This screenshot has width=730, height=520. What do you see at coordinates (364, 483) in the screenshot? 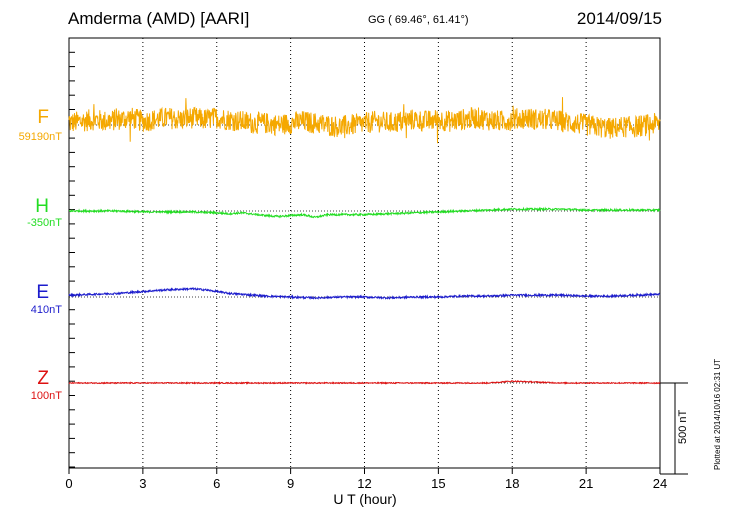
I see `x-tick-label: 12` at bounding box center [364, 483].